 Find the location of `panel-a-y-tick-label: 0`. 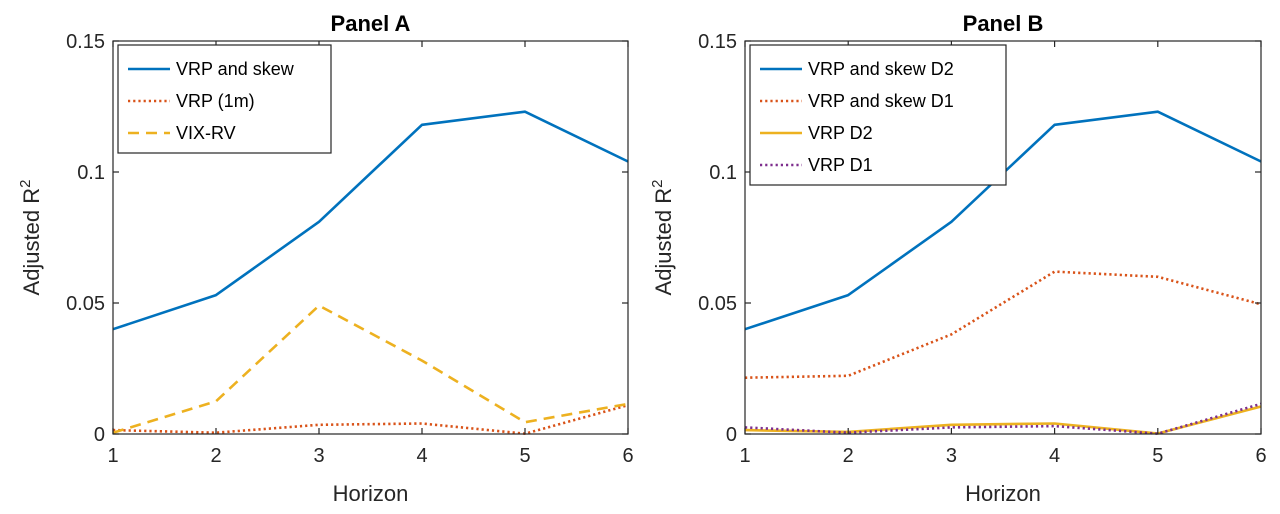

panel-a-y-tick-label: 0 is located at coordinates (99, 435).